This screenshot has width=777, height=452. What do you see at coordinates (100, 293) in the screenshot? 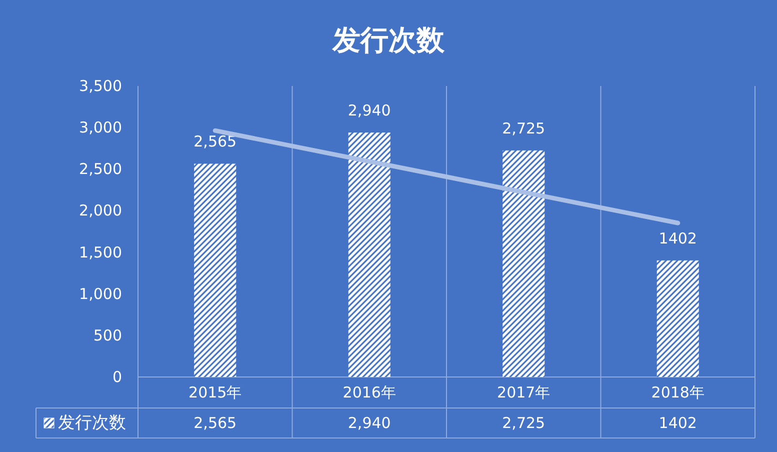
I see `y-tick-label: 1,000` at bounding box center [100, 293].